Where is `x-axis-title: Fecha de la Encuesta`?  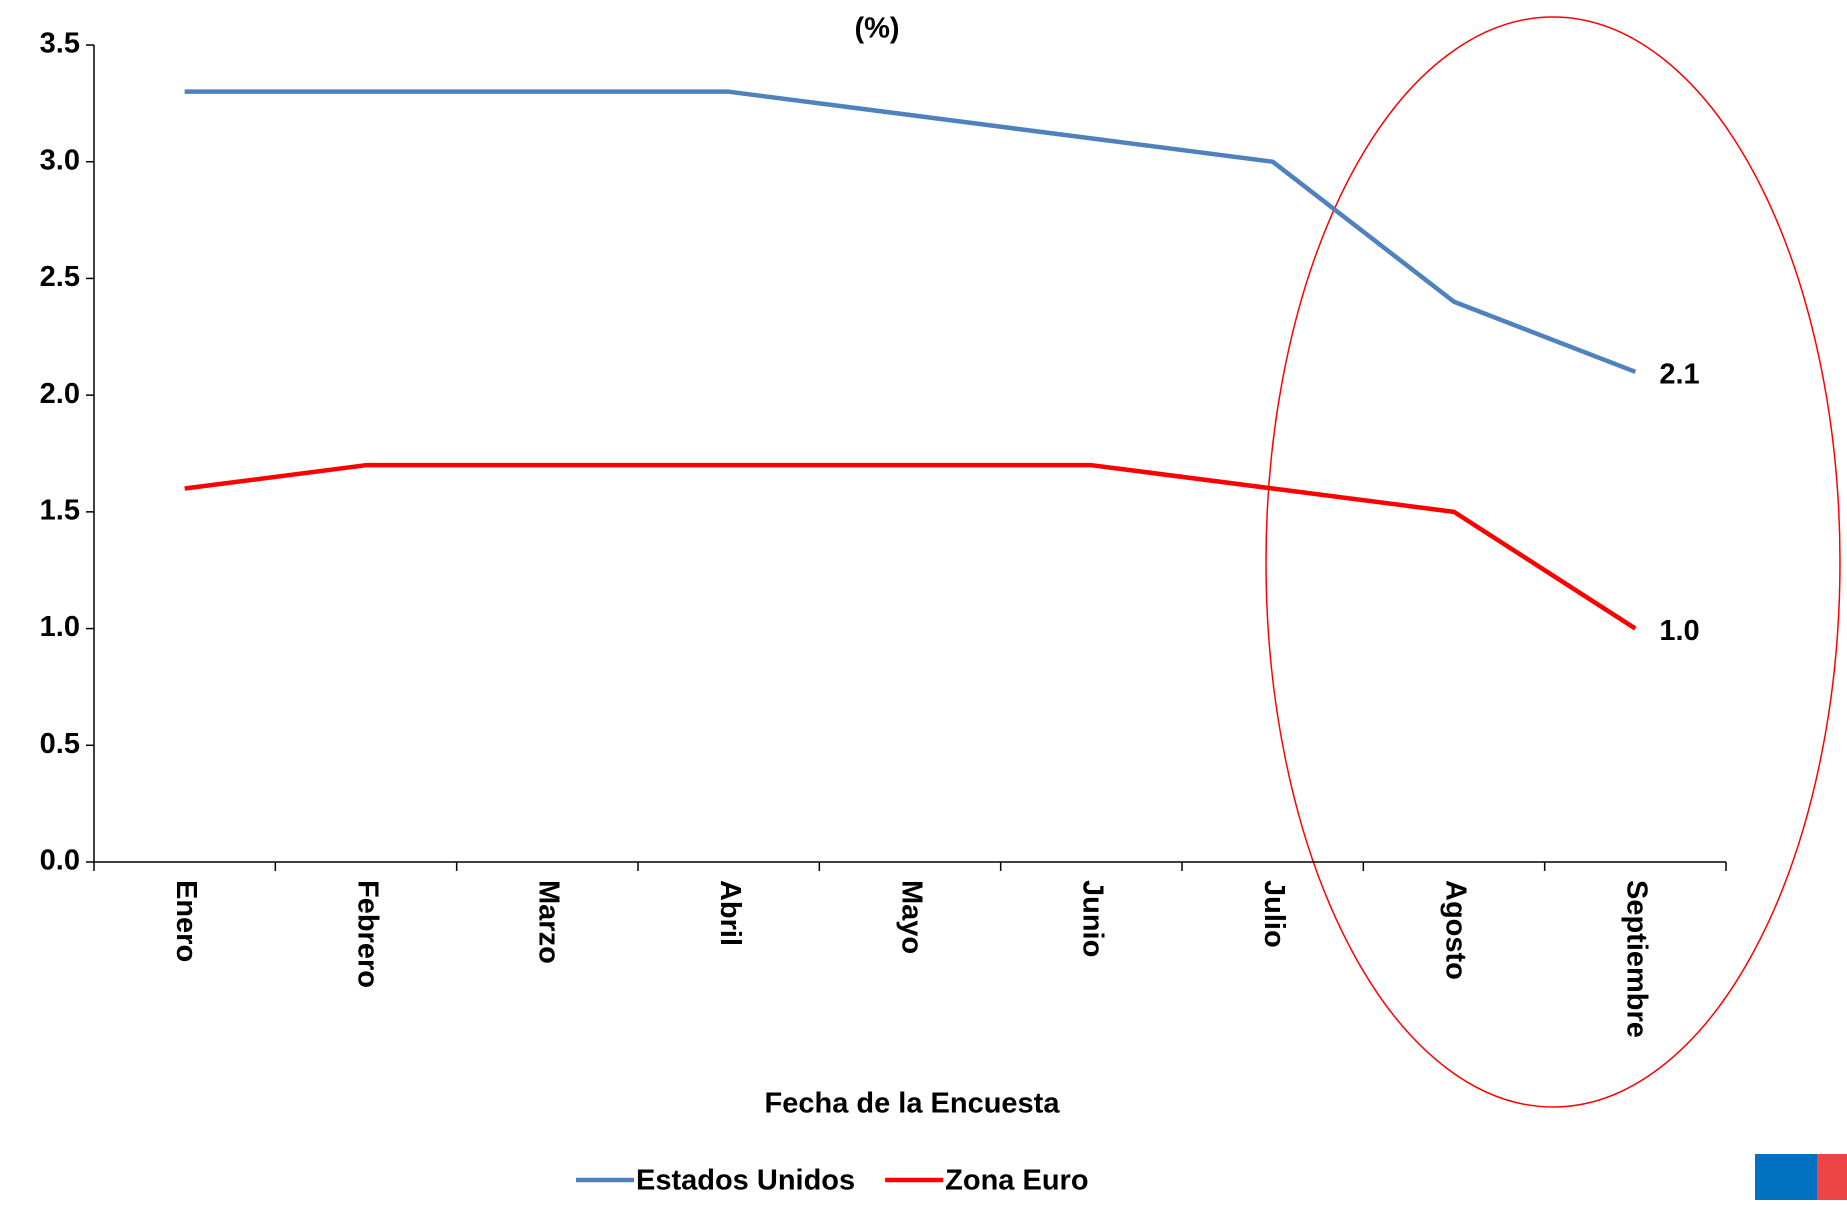 x-axis-title: Fecha de la Encuesta is located at coordinates (913, 1104).